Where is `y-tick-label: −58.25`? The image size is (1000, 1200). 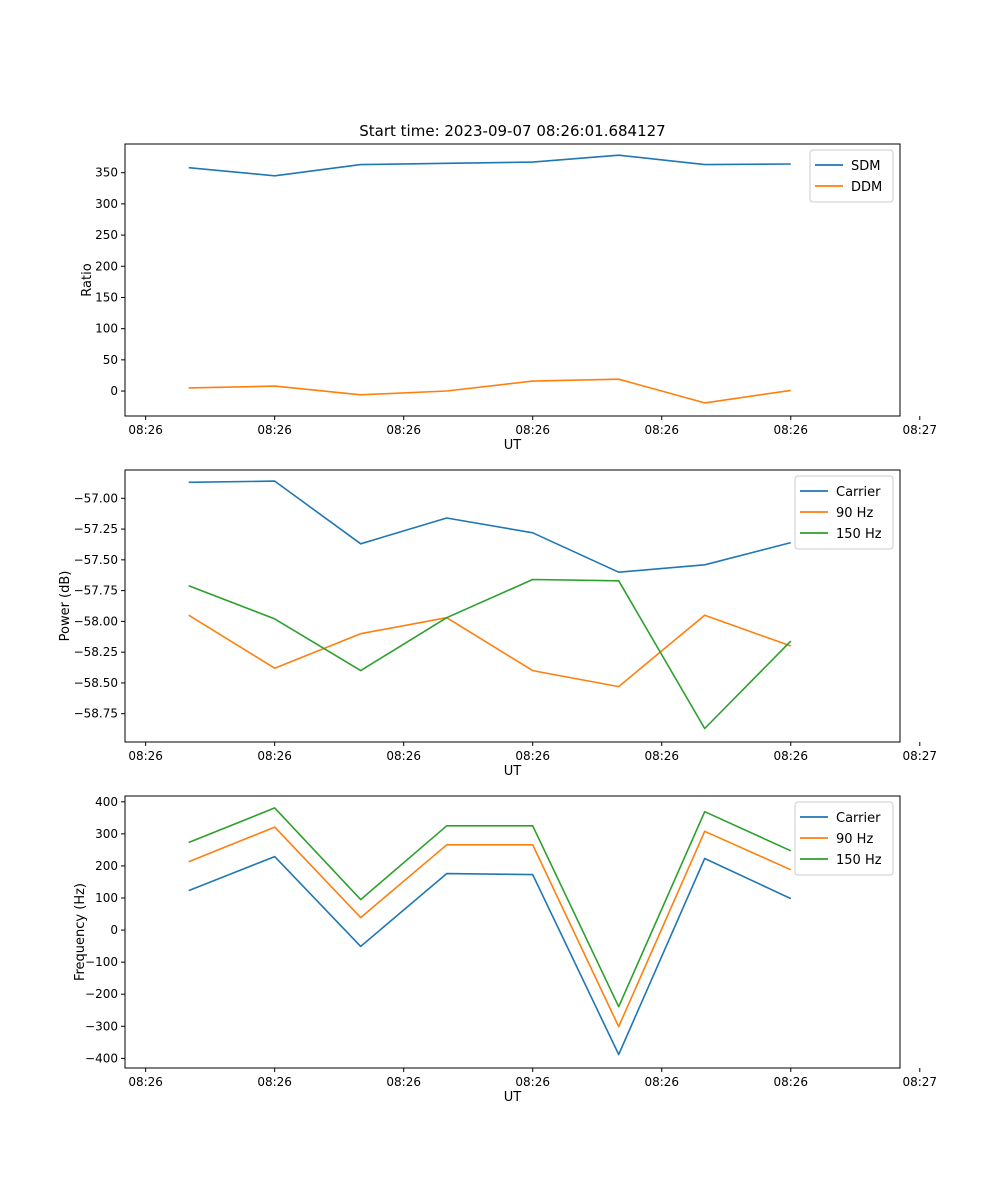
y-tick-label: −58.25 is located at coordinates (96, 652).